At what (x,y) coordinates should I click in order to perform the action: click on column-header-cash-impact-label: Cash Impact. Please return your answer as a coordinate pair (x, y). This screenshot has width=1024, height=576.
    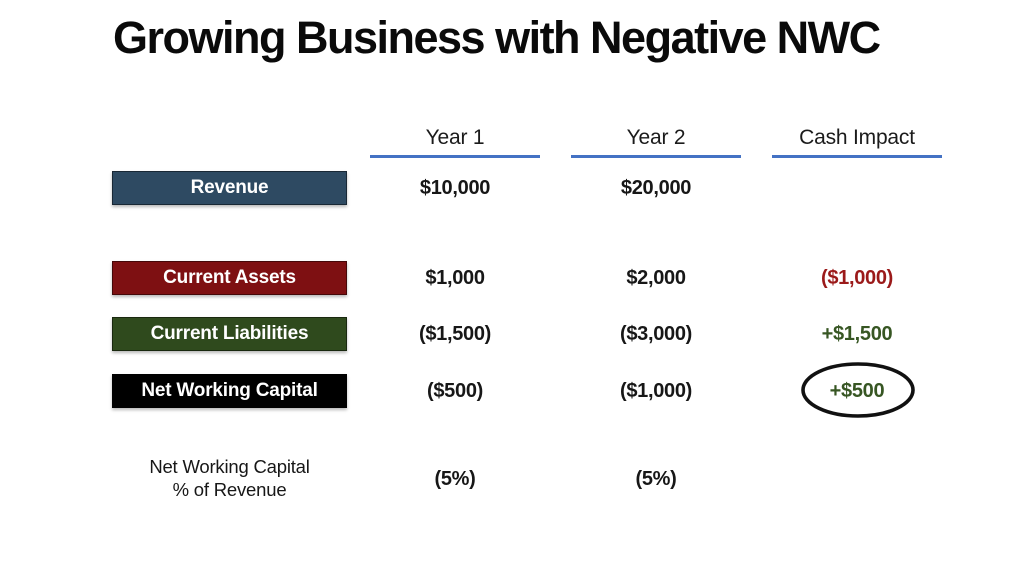
    Looking at the image, I should click on (857, 137).